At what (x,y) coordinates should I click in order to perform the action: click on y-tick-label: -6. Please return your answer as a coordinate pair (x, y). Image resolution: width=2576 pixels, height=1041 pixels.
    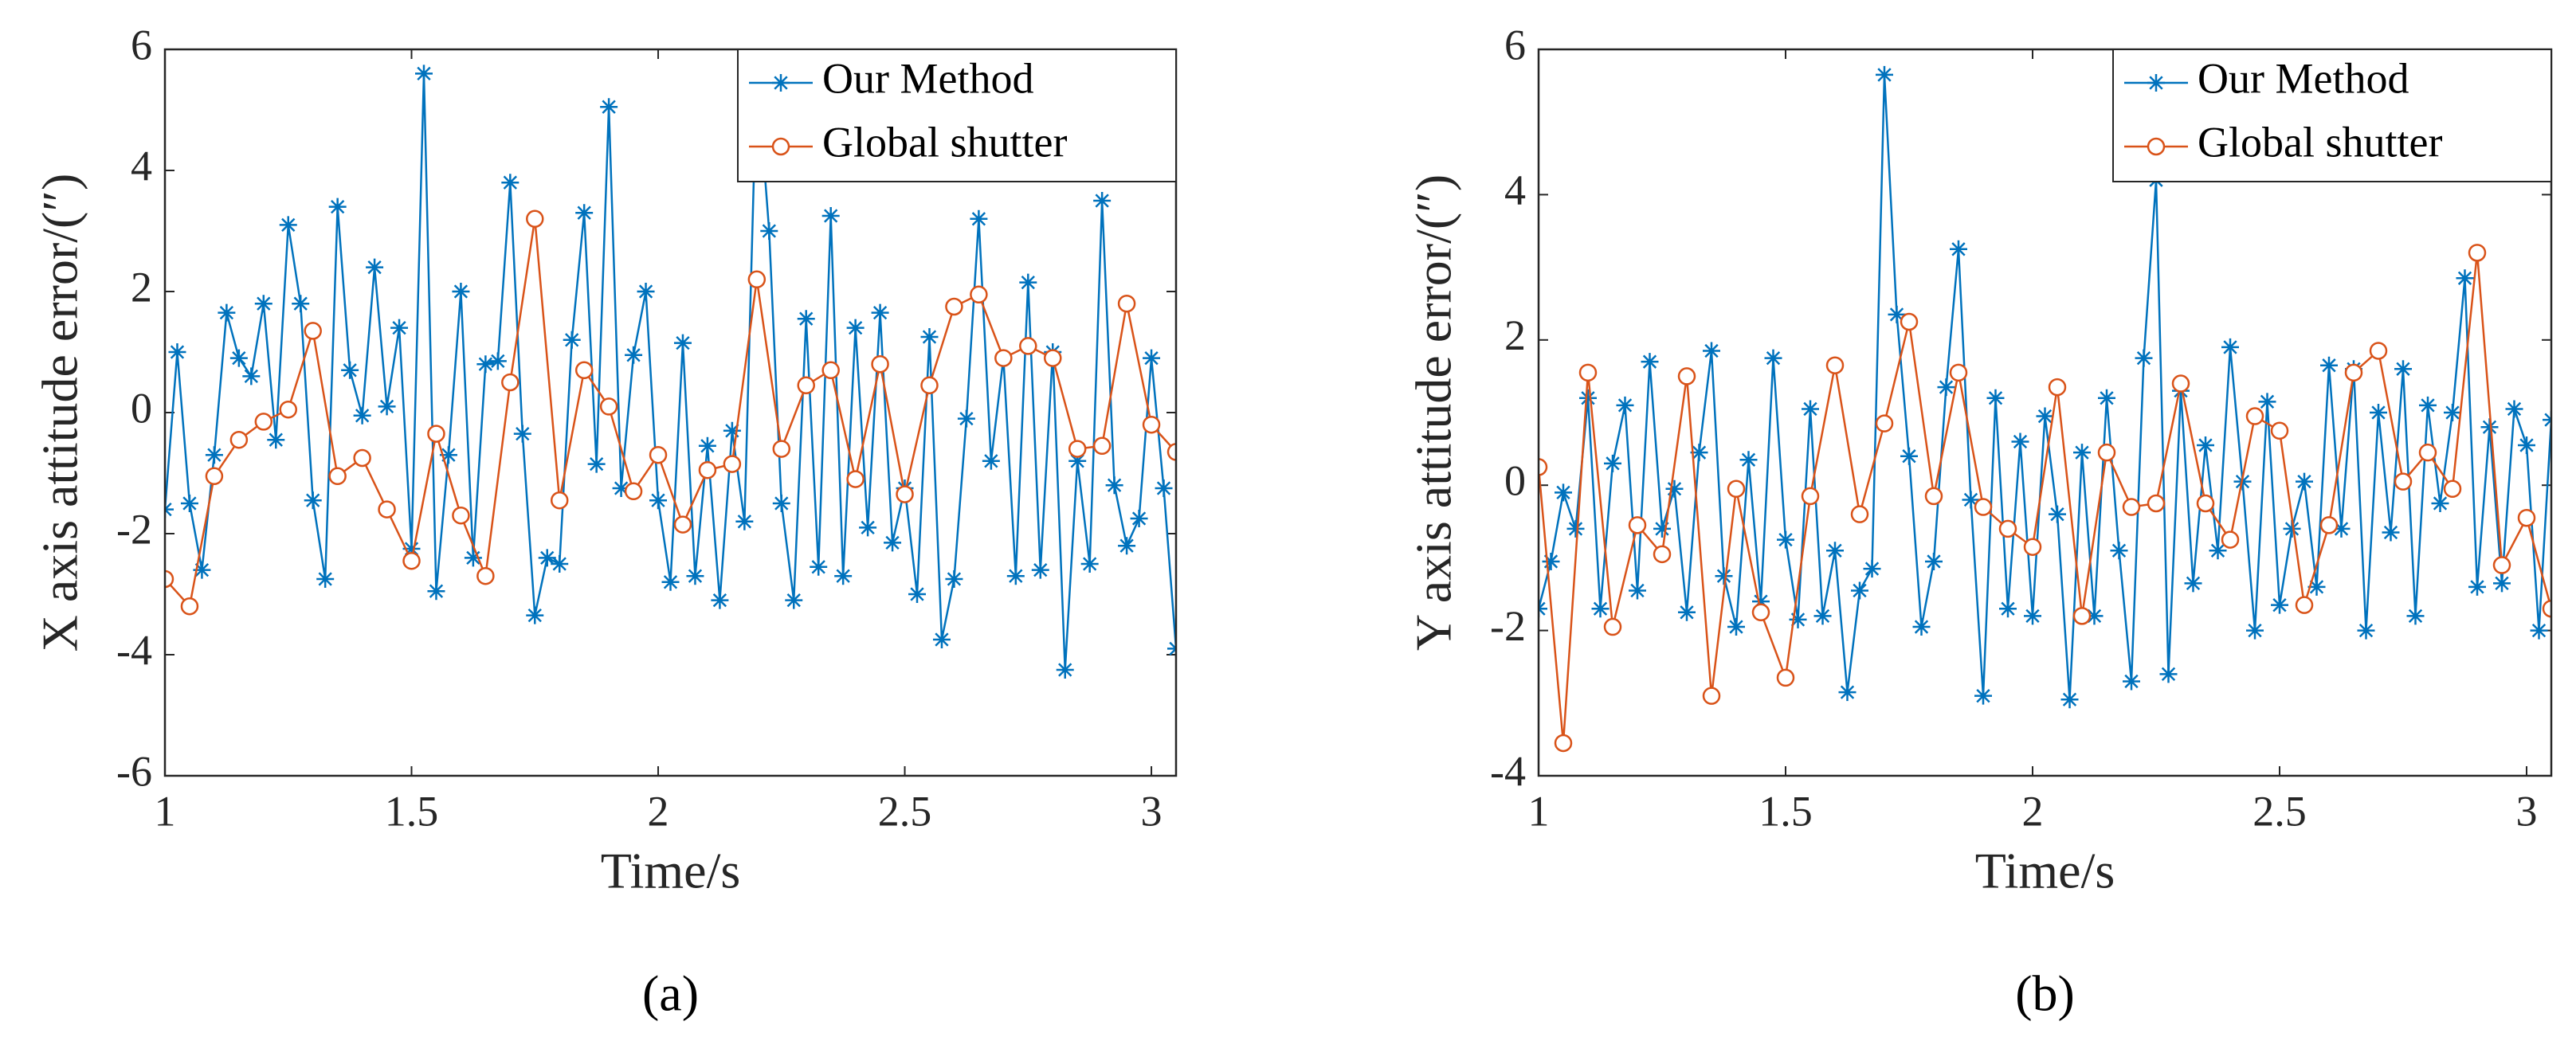
    Looking at the image, I should click on (134, 771).